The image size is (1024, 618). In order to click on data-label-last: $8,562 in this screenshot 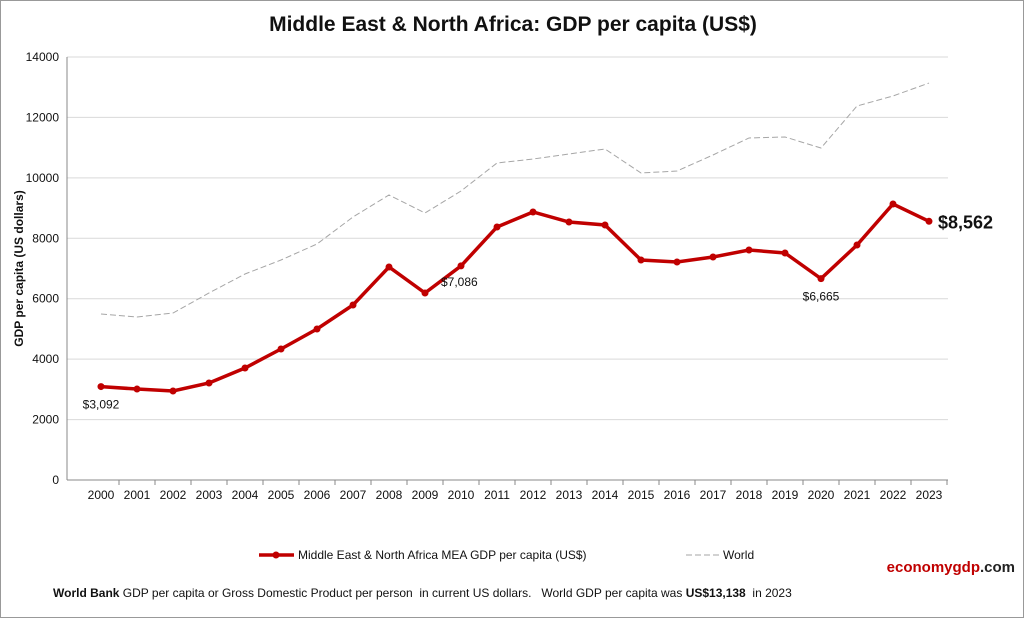, I will do `click(965, 222)`.